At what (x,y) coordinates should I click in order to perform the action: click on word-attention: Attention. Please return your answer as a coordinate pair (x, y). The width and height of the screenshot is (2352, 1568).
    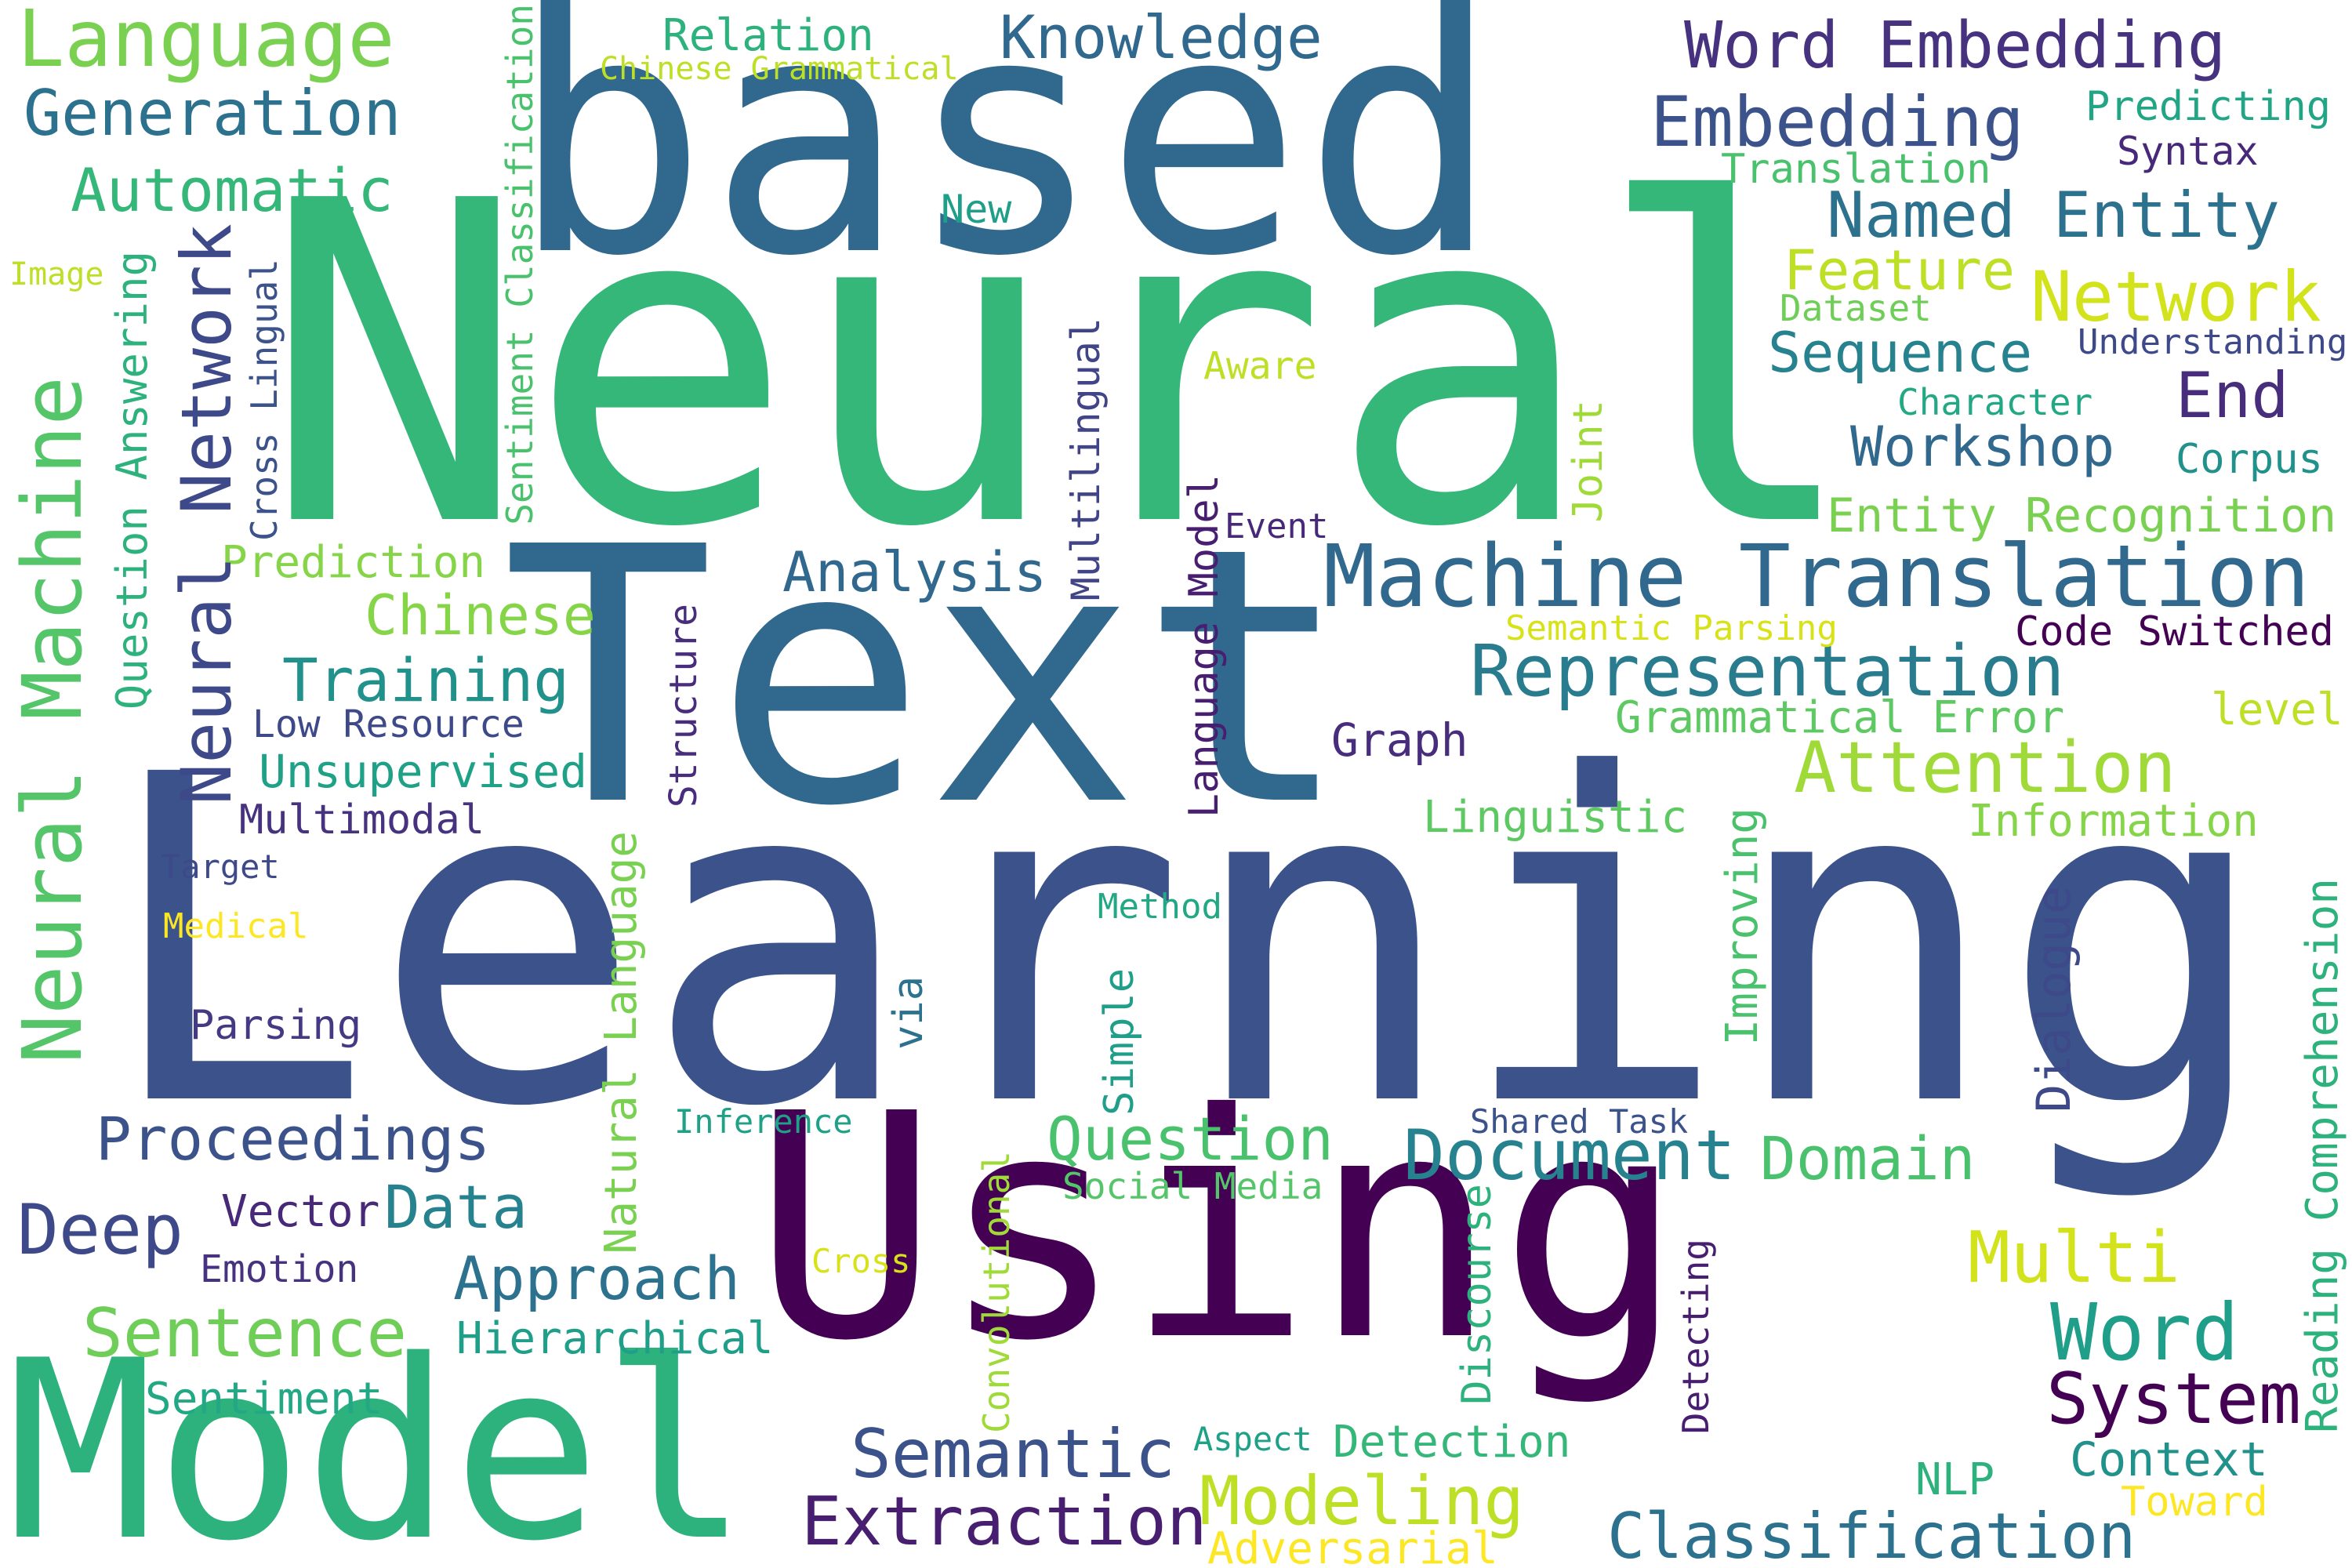
    Looking at the image, I should click on (1985, 768).